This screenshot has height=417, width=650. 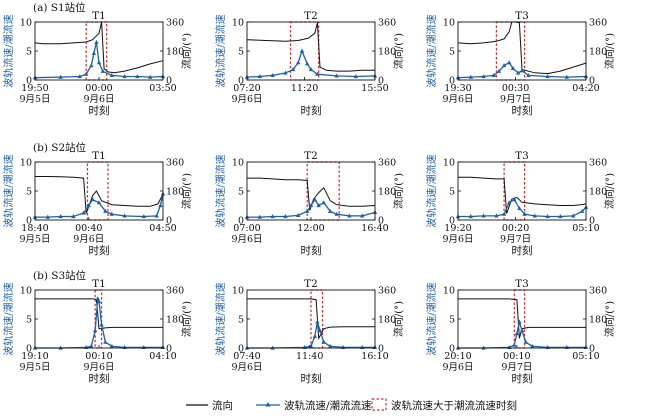 What do you see at coordinates (515, 99) in the screenshot?
I see `x-tick-date: 9月7日` at bounding box center [515, 99].